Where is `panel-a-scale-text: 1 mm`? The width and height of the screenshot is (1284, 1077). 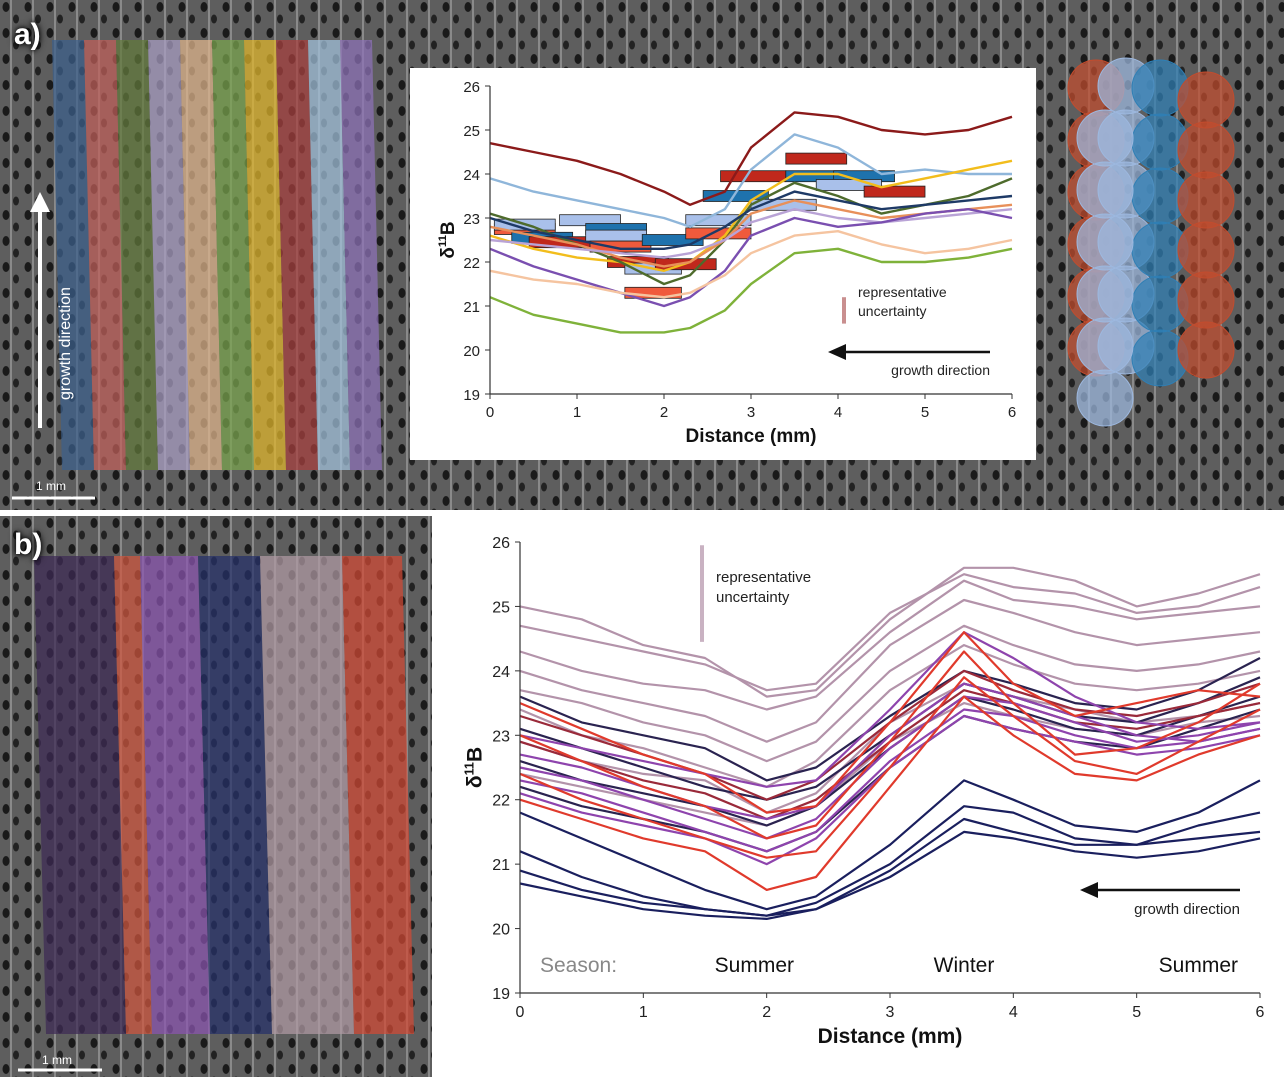
panel-a-scale-text: 1 mm is located at coordinates (51, 486).